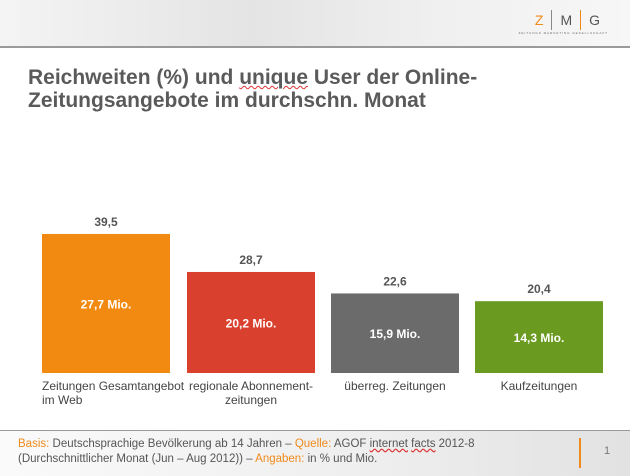 This screenshot has height=476, width=630. Describe the element at coordinates (394, 386) in the screenshot. I see `category-label: überreg. Zeitungen` at that location.